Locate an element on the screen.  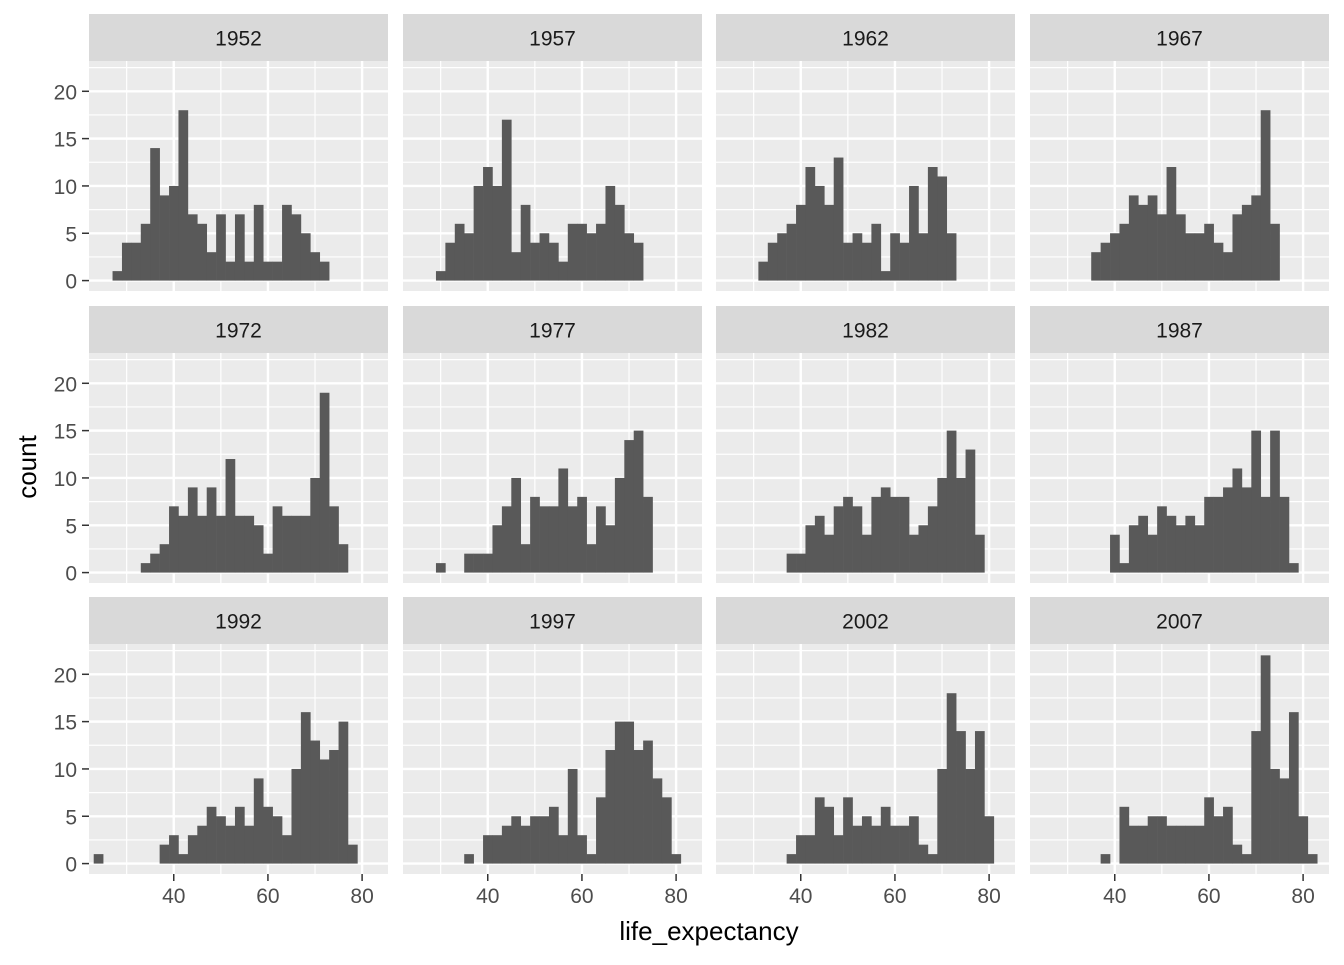
facet-panel-2002: 2002 40 60 80 is located at coordinates (865, 752).